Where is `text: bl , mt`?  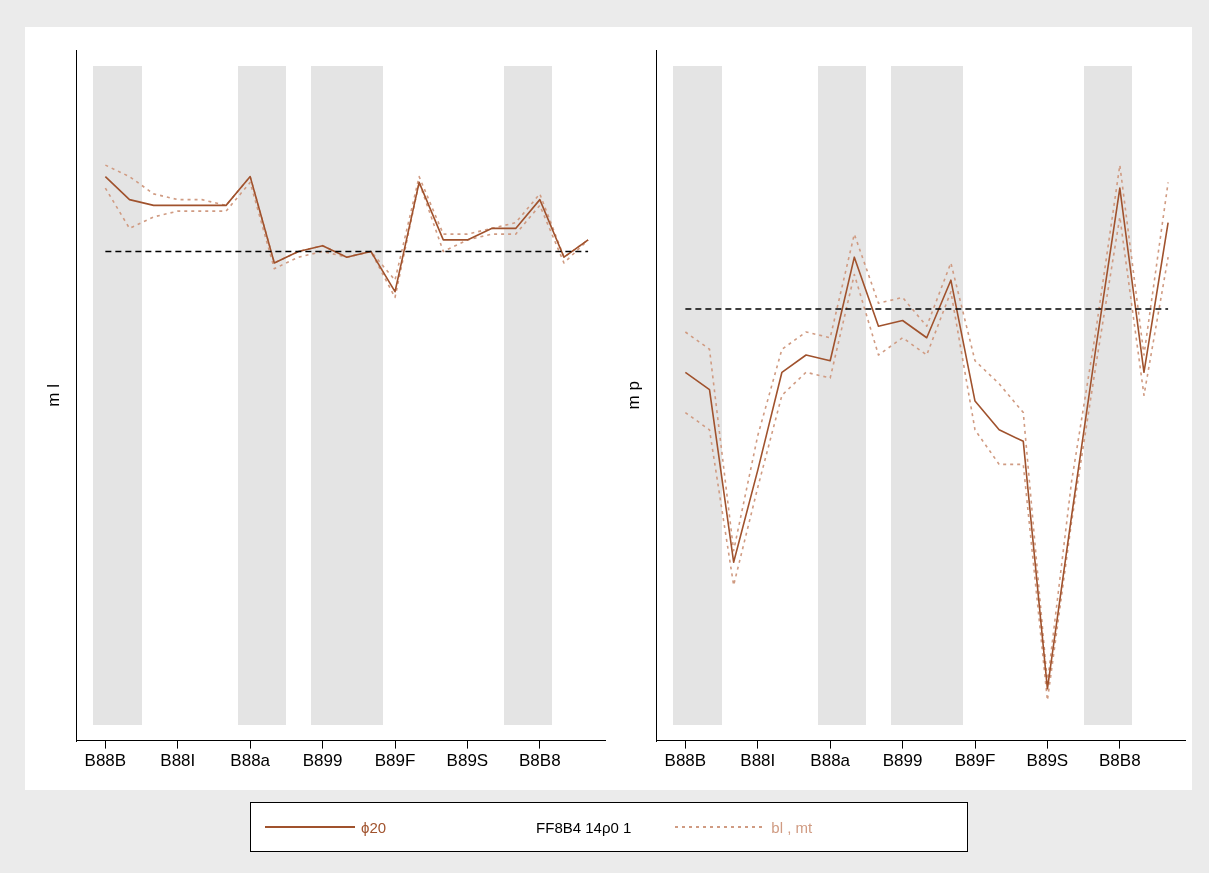 text: bl , mt is located at coordinates (792, 827).